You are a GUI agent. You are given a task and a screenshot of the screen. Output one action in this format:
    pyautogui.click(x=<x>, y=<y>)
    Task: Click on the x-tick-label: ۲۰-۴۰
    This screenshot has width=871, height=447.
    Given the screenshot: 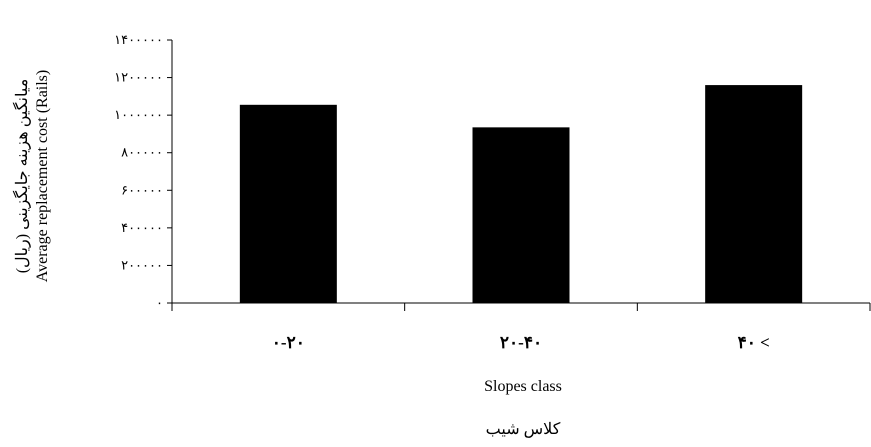 What is the action you would take?
    pyautogui.click(x=521, y=342)
    